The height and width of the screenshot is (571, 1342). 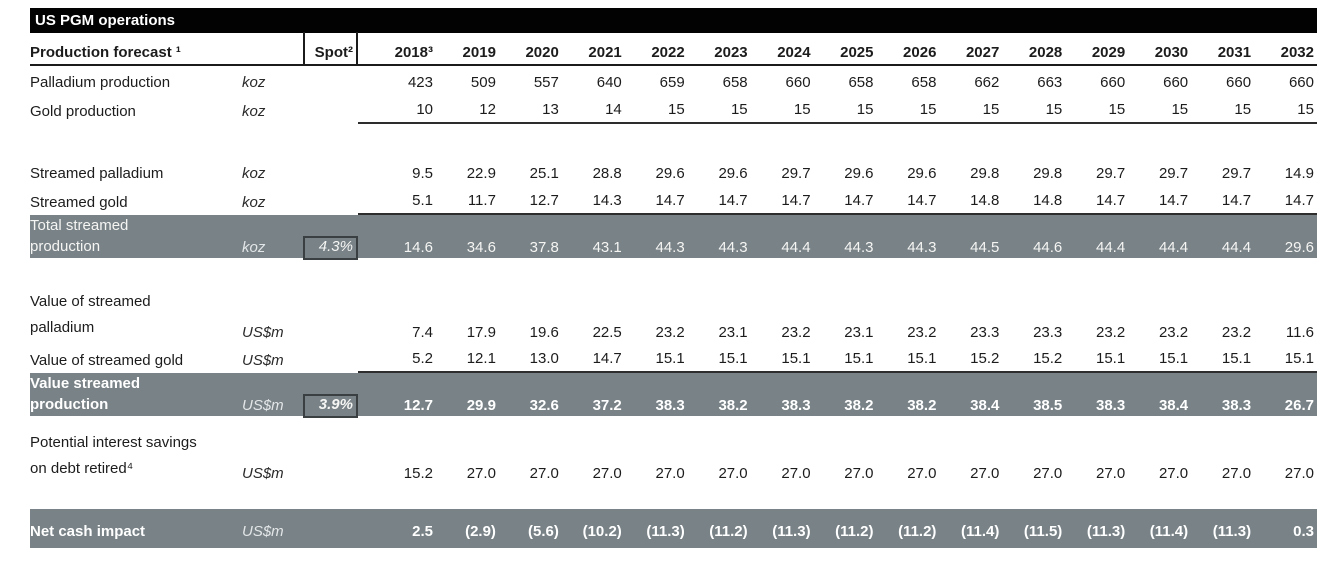 I want to click on value-cell: 43.1, so click(x=607, y=247).